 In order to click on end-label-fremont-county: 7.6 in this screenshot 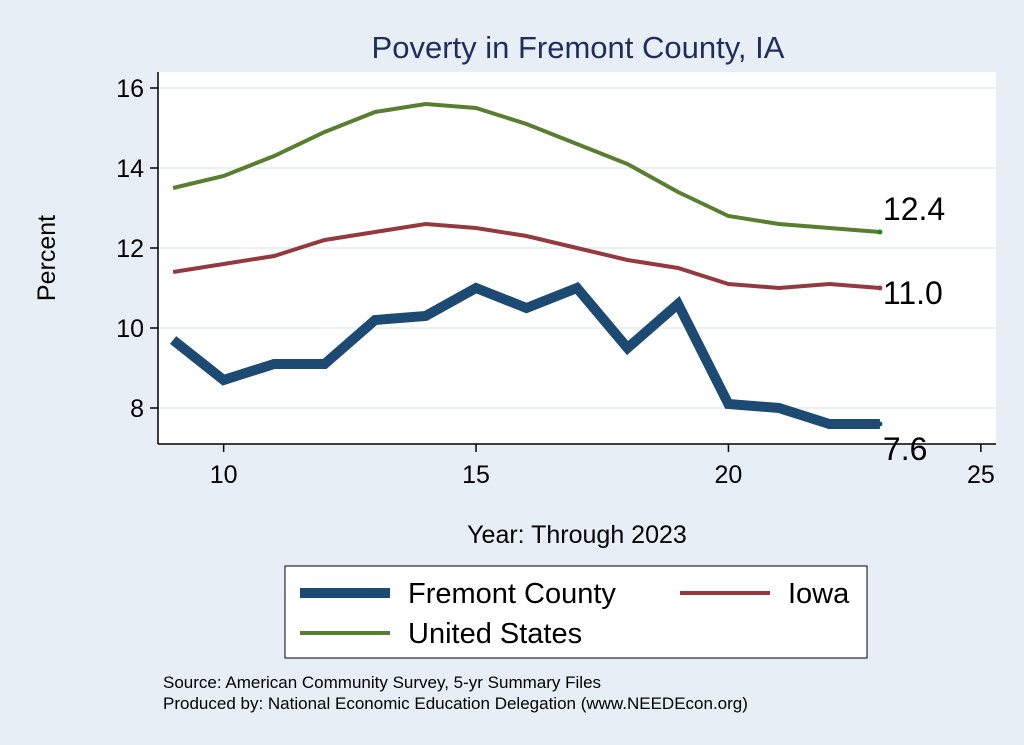, I will do `click(905, 449)`.